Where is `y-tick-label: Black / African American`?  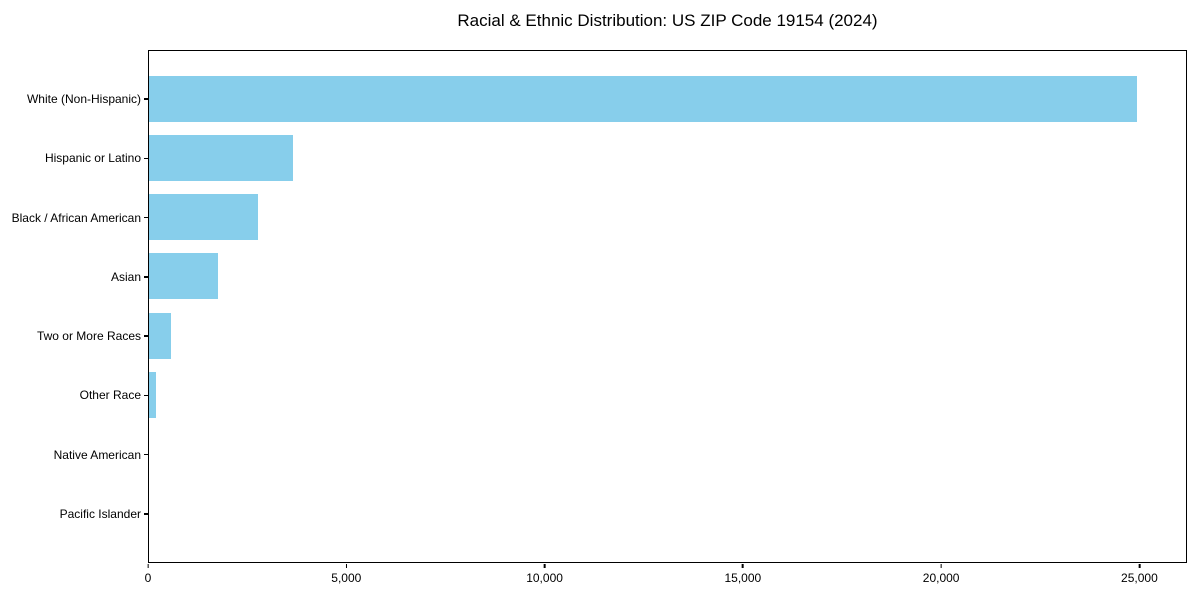
y-tick-label: Black / African American is located at coordinates (76, 217).